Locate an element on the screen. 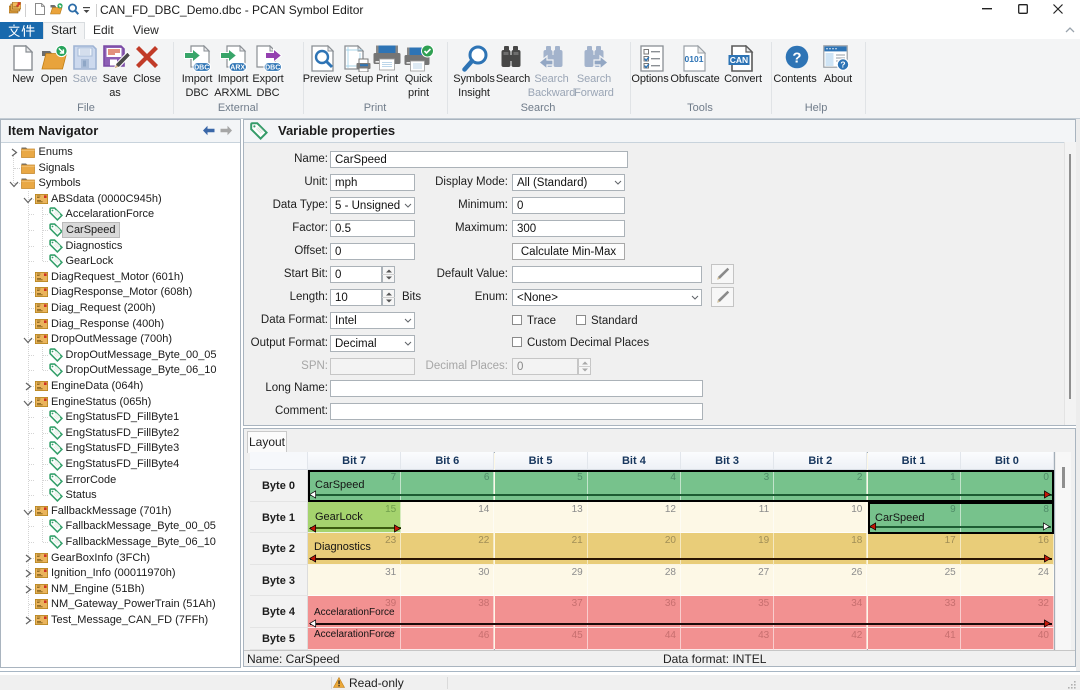 The image size is (1080, 690). svg-text: ARX is located at coordinates (237, 67).